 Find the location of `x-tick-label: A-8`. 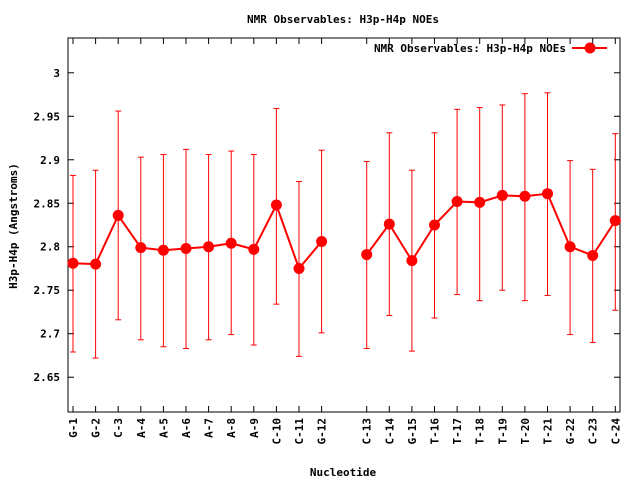

x-tick-label: A-8 is located at coordinates (231, 428).